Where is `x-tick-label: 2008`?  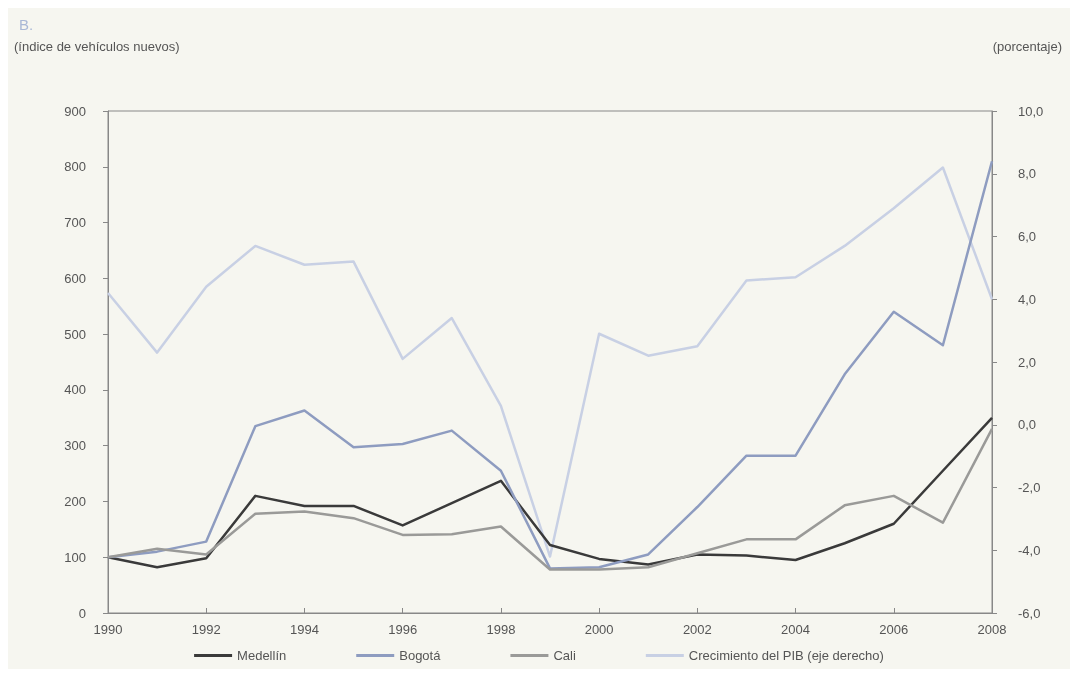
x-tick-label: 2008 is located at coordinates (992, 629).